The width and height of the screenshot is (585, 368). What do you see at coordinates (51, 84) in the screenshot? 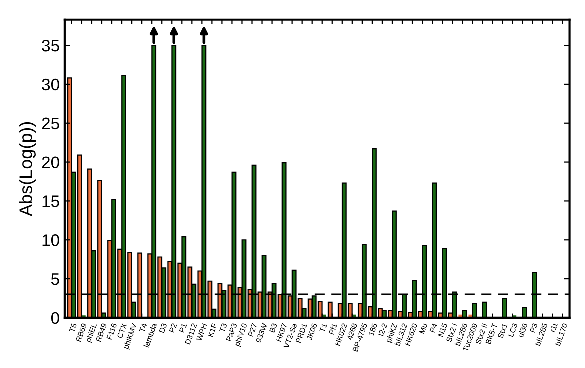
I see `y-tick-label: 30` at bounding box center [51, 84].